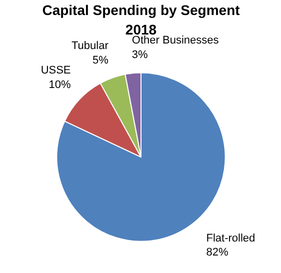 The height and width of the screenshot is (273, 281). Describe the element at coordinates (176, 40) in the screenshot. I see `slice-label: Other Businesses` at that location.